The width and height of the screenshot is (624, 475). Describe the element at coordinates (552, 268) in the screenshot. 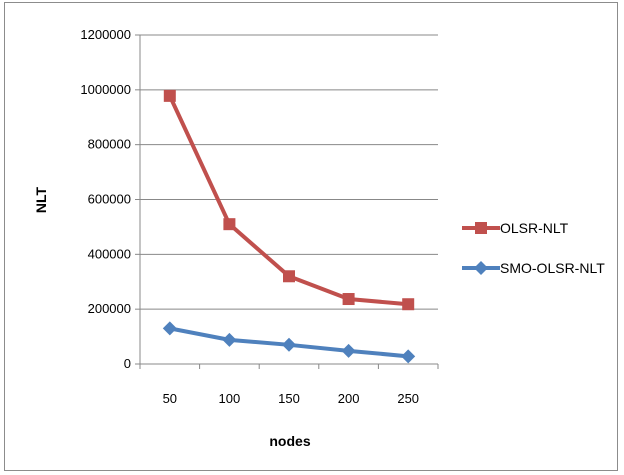

I see `legend-label: SMO-OLSR-NLT` at that location.